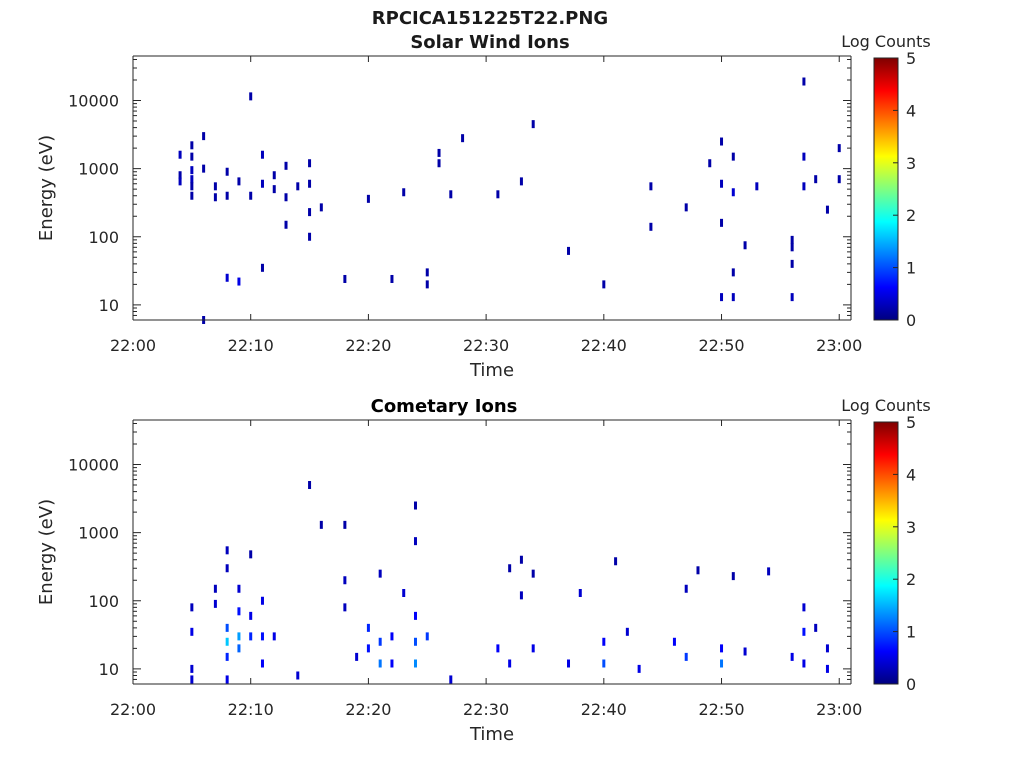 Image resolution: width=1024 pixels, height=768 pixels. Describe the element at coordinates (98, 169) in the screenshot. I see `y-tick-label: 1000` at that location.